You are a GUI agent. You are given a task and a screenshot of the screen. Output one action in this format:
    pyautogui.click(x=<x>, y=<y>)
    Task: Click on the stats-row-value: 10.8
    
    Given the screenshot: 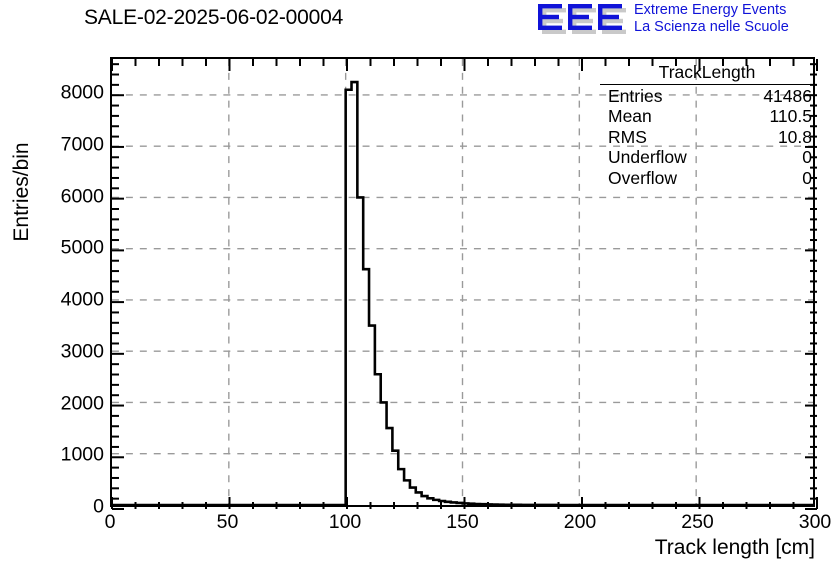 What is the action you would take?
    pyautogui.click(x=794, y=136)
    